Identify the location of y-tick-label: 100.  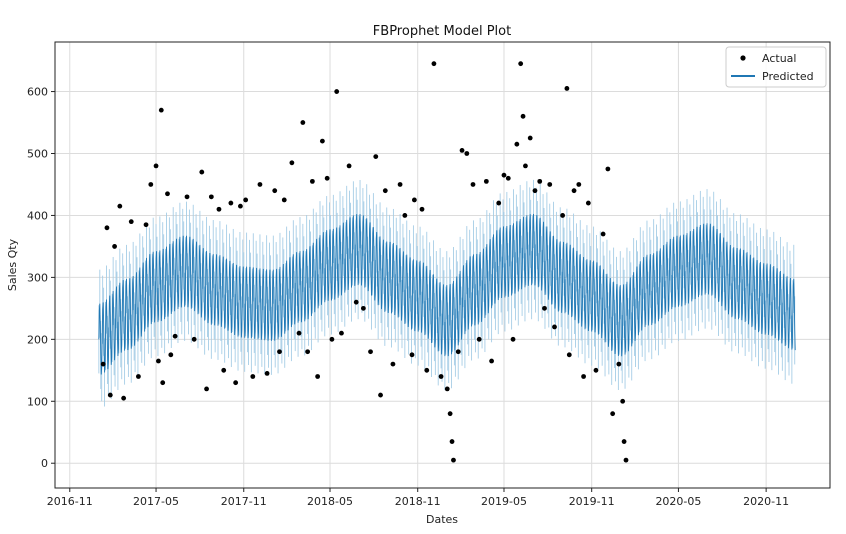
(37, 401).